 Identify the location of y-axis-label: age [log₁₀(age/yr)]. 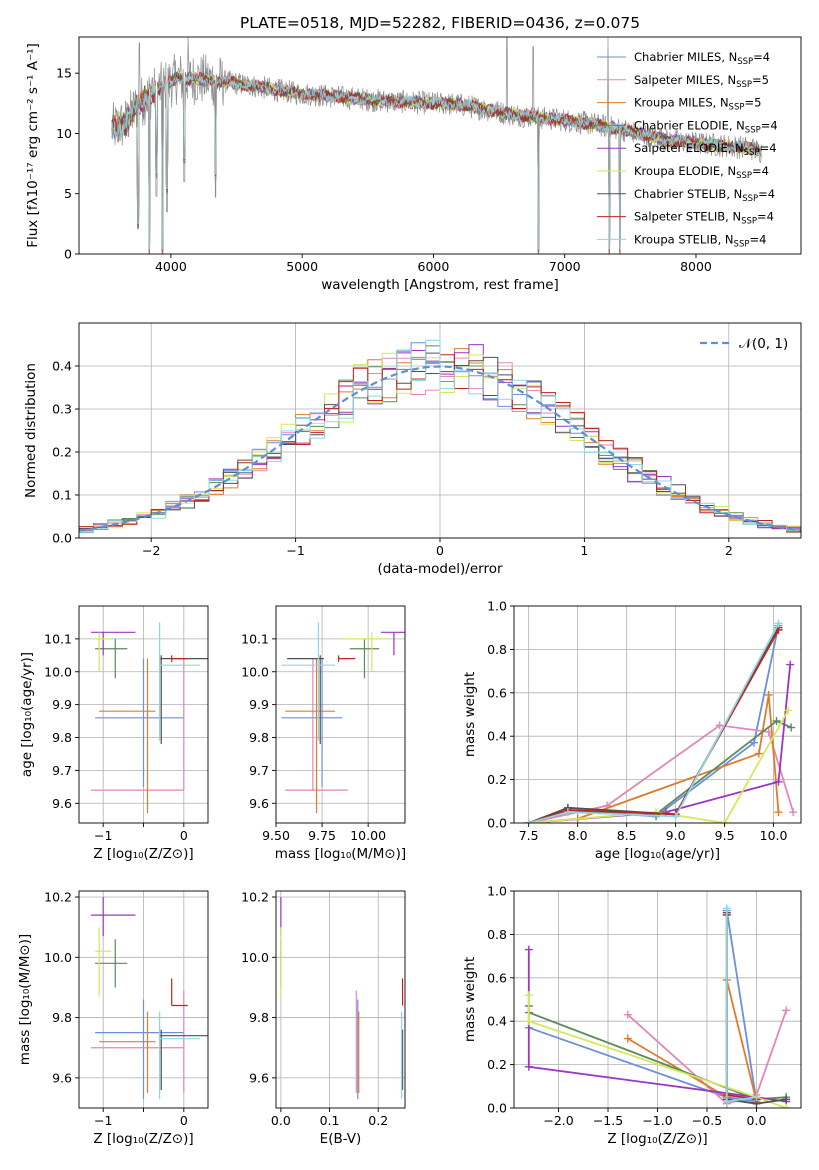
(27, 714).